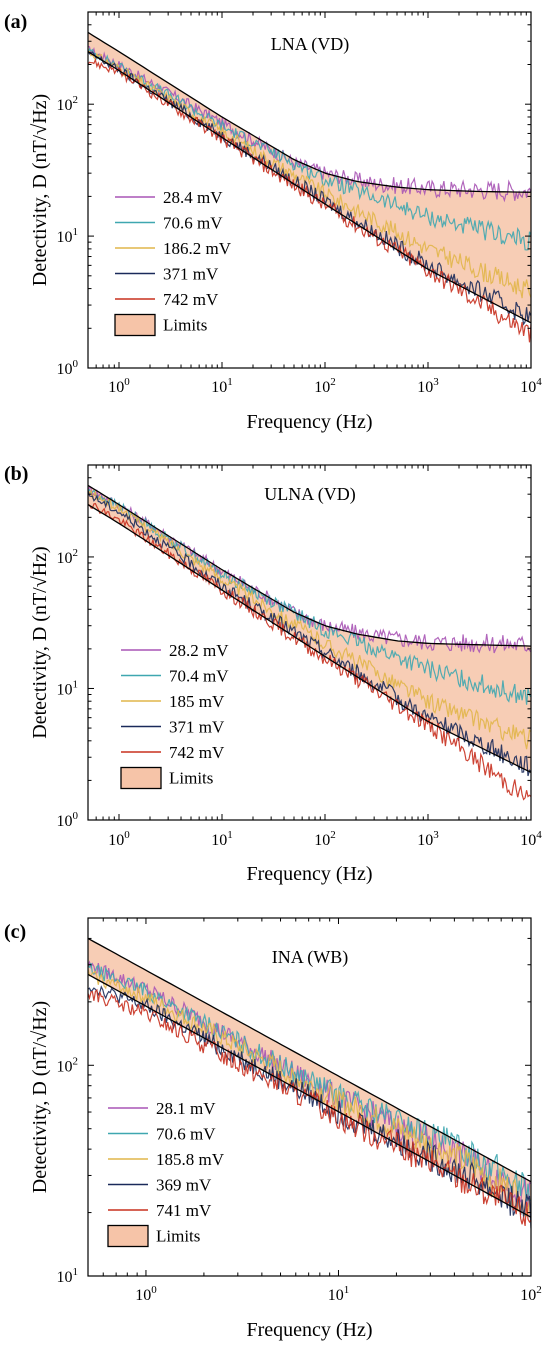  What do you see at coordinates (186, 1108) in the screenshot?
I see `legend-label: 28.1 mV` at bounding box center [186, 1108].